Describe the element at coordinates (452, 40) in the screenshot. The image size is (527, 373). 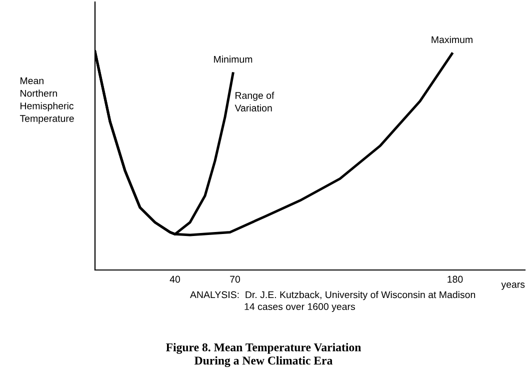
I see `series-label: Maximum` at that location.